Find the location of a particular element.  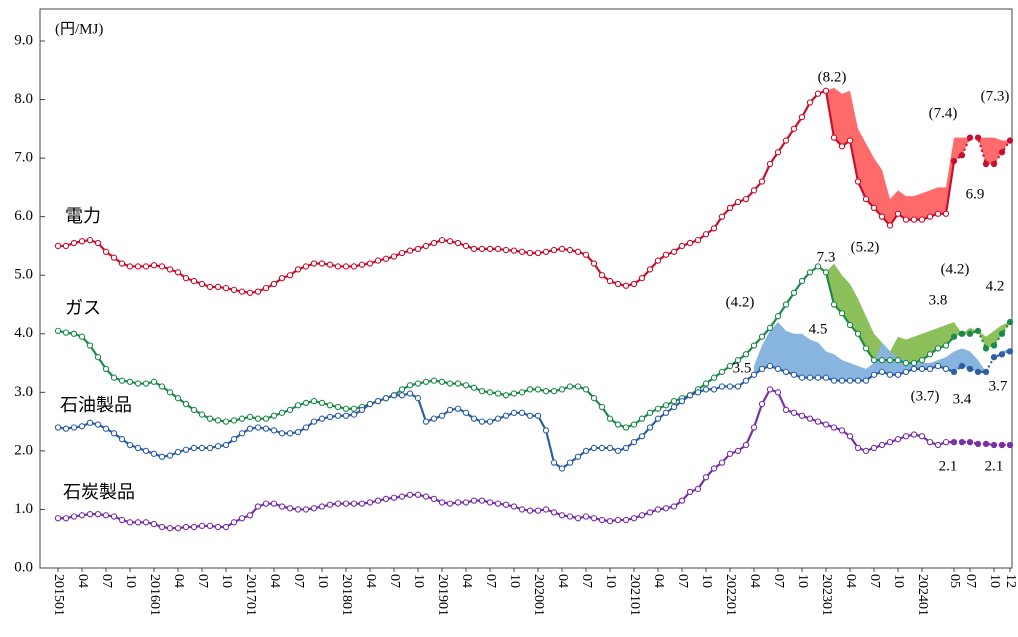

x-tick-label: 04 is located at coordinates (754, 581).